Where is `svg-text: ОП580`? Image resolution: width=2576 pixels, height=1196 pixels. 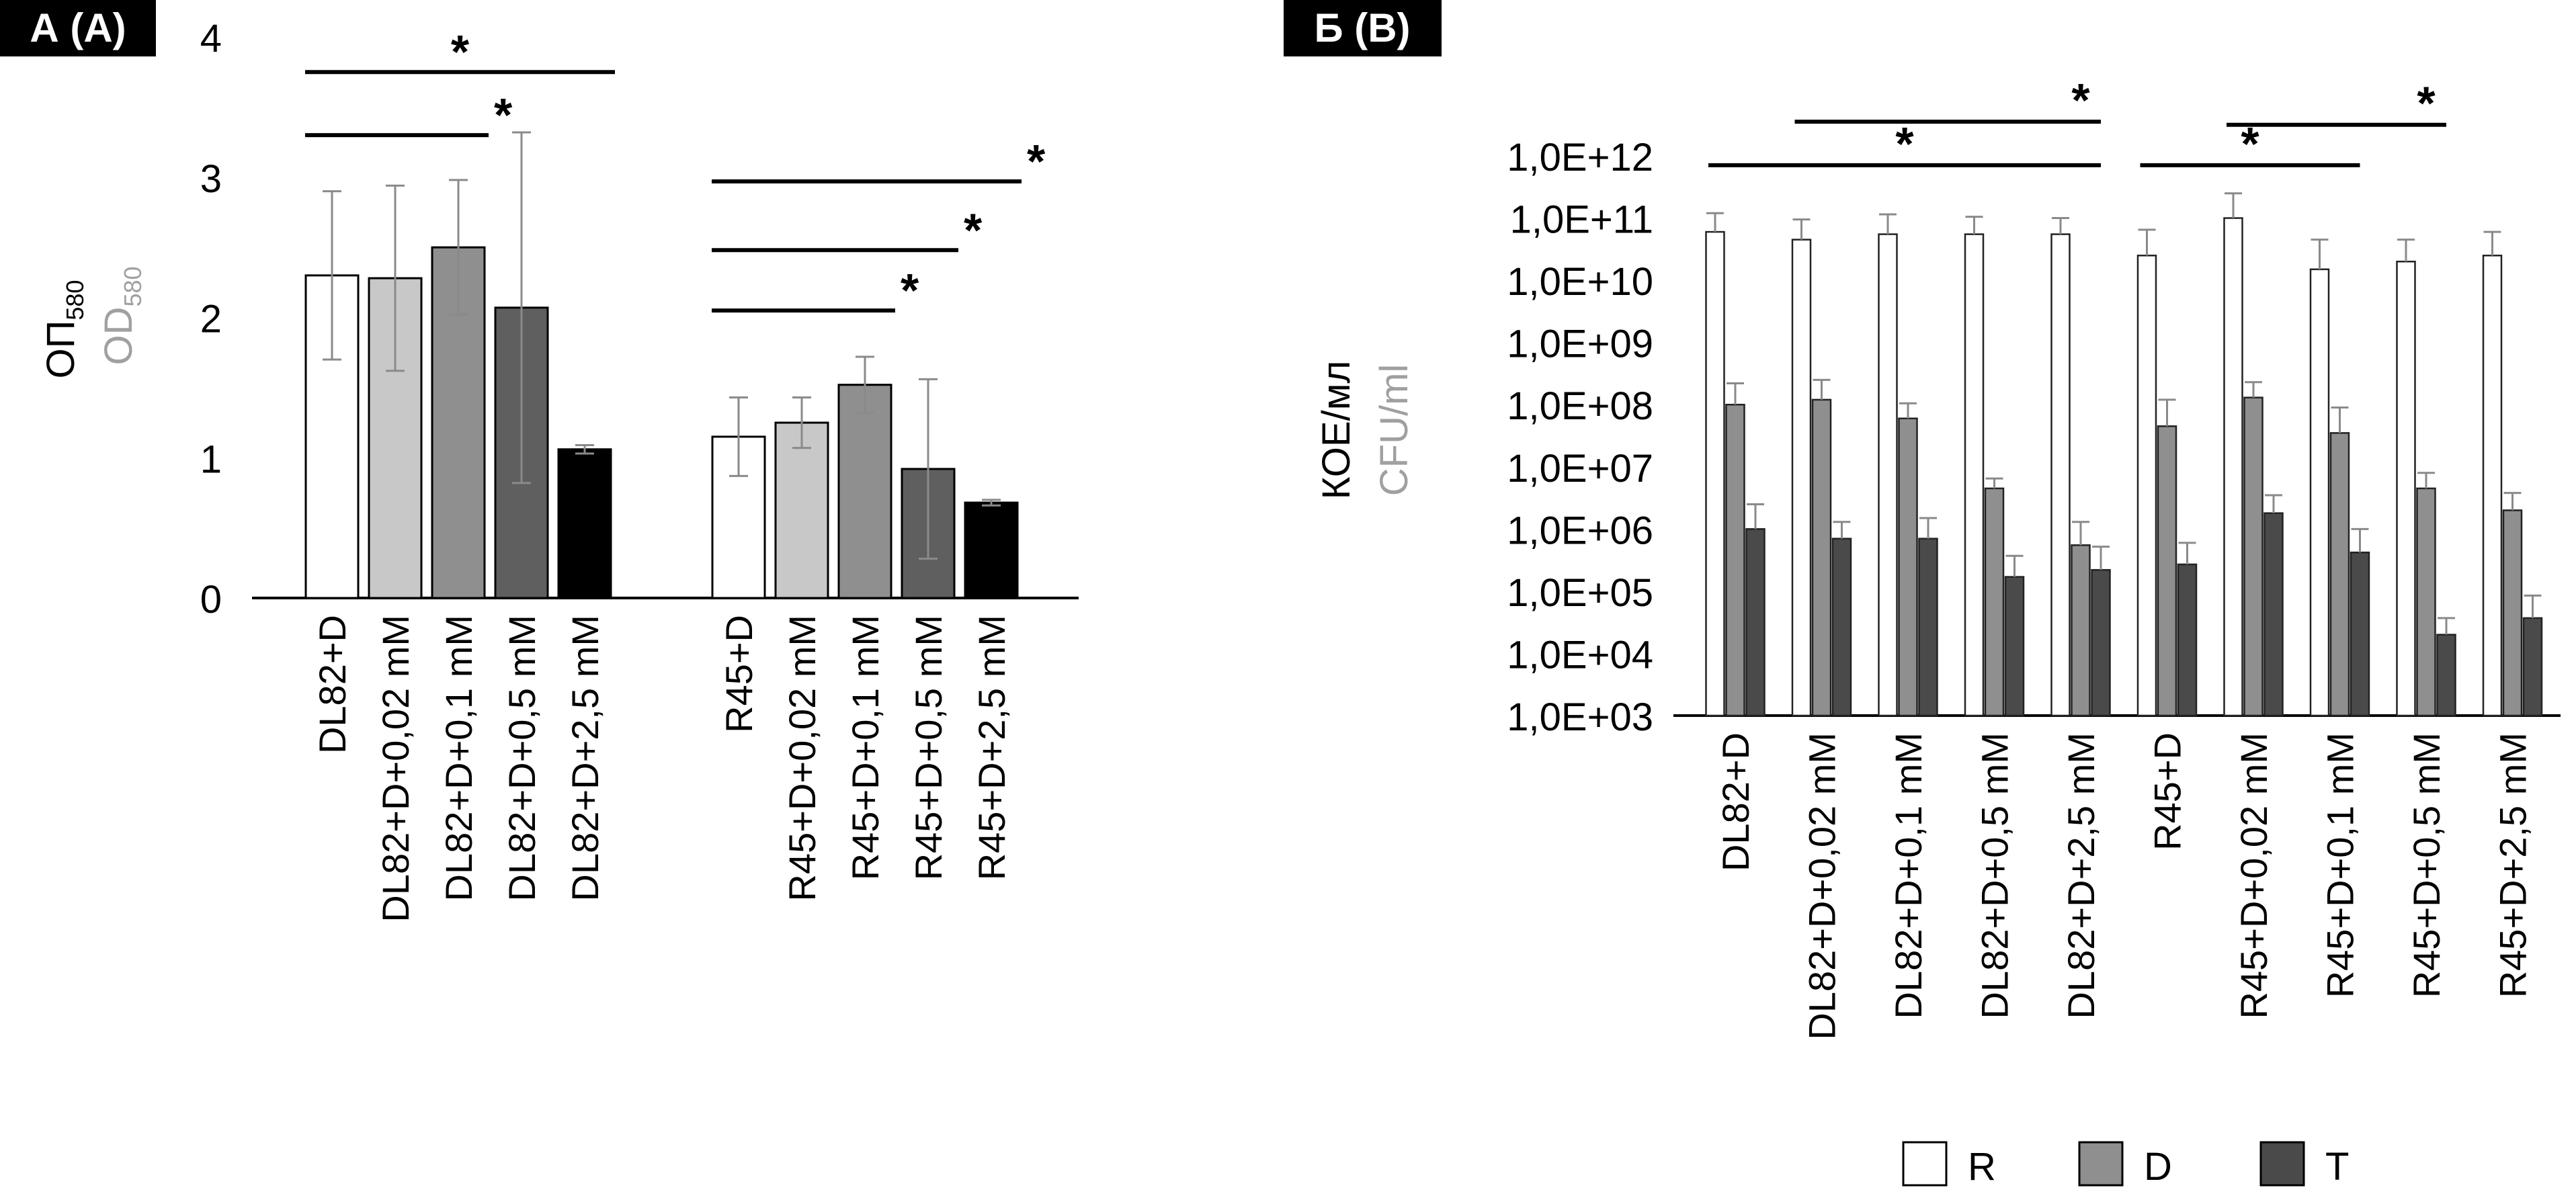 svg-text: ОП580 is located at coordinates (64, 329).